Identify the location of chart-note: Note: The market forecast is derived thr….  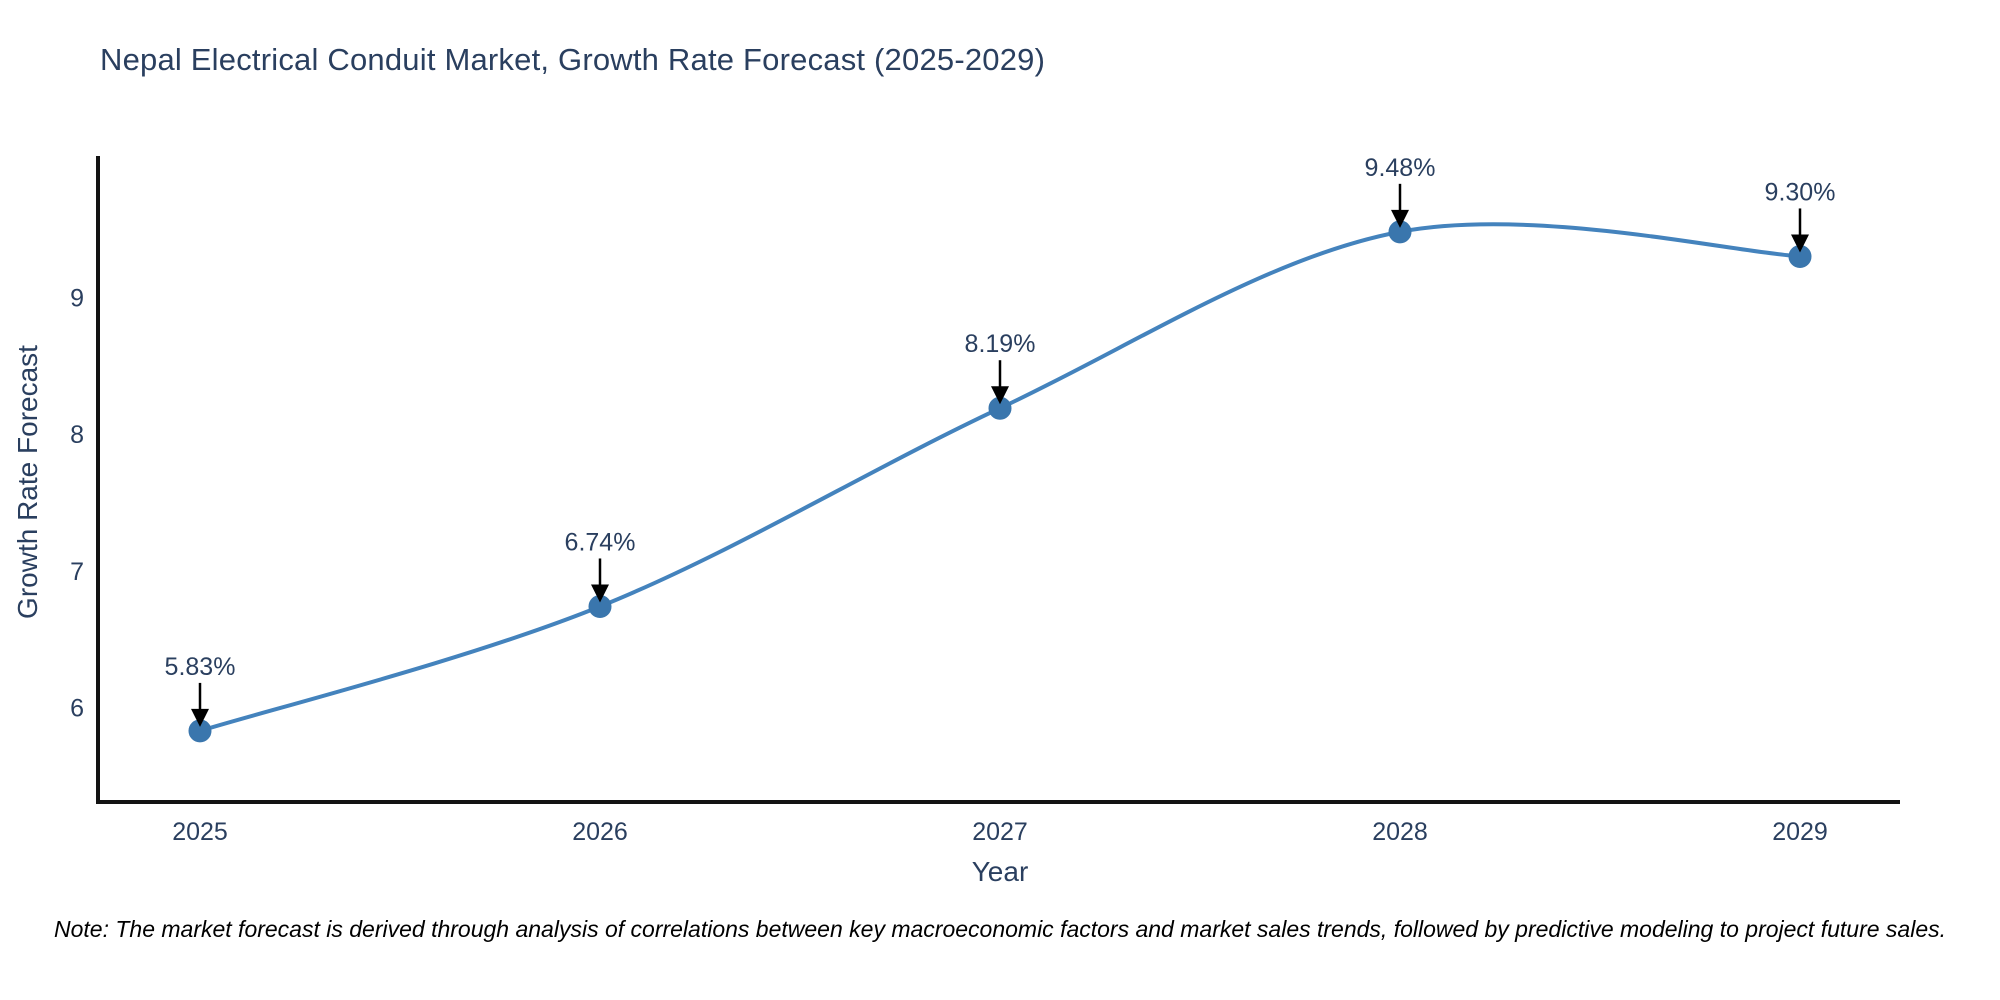
(1000, 929).